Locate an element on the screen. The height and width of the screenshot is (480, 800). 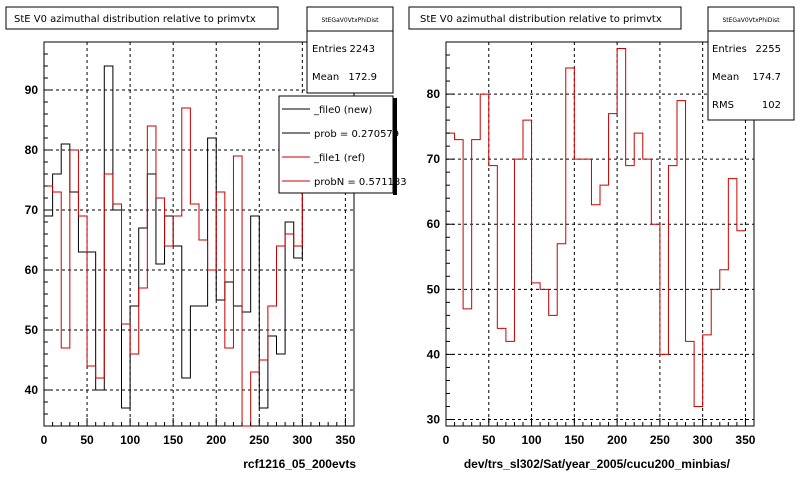
left-x-axis-caption: rcf1216_05_200evts is located at coordinates (299, 464).